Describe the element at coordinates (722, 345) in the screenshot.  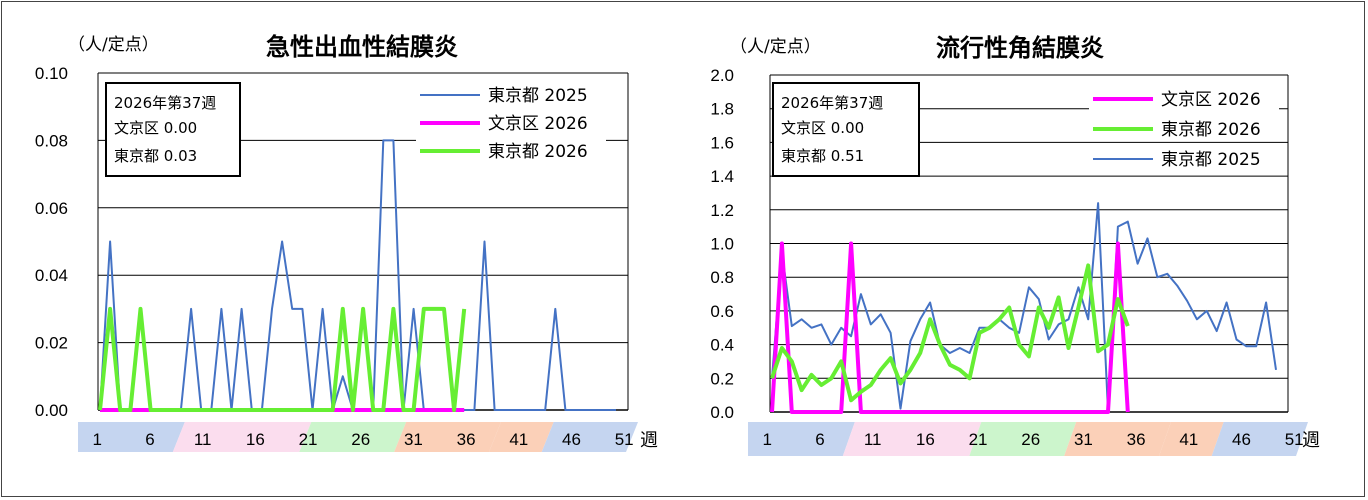
I see `y-tick-label: 0.4` at that location.